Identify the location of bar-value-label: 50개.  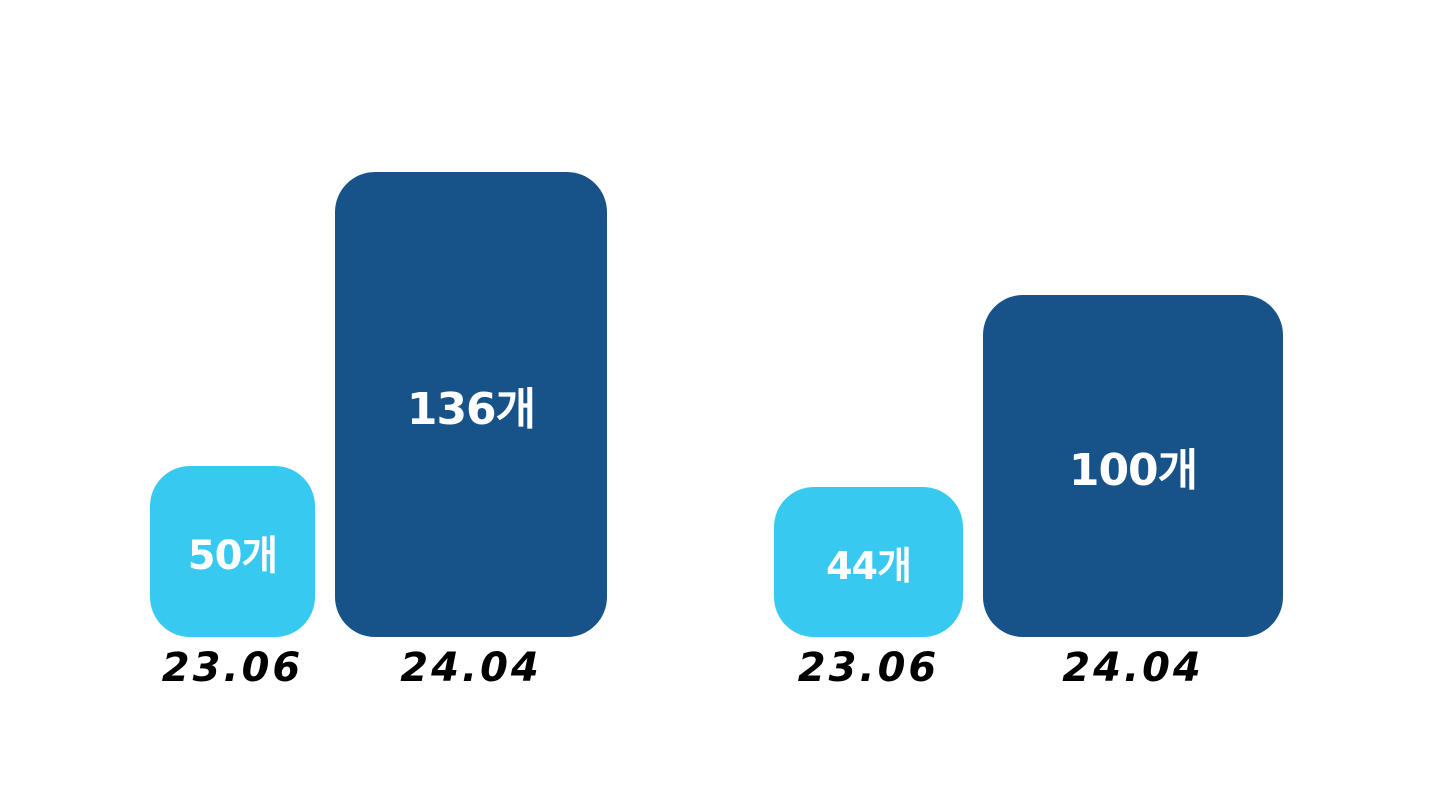
(232, 555).